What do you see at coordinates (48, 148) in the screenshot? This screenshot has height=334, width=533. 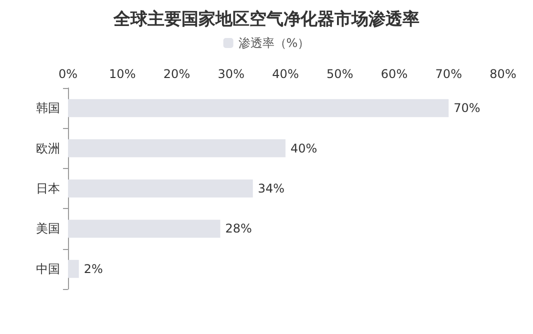 I see `y-tick-label: 欧洲` at bounding box center [48, 148].